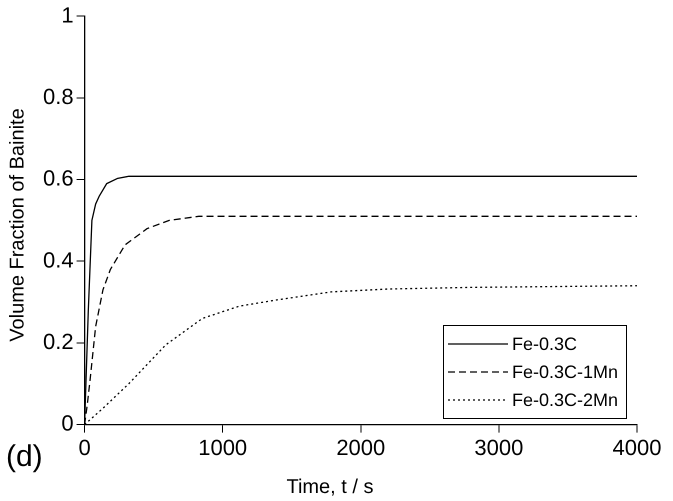 The height and width of the screenshot is (501, 673). I want to click on y-tick-label: 1, so click(67, 15).